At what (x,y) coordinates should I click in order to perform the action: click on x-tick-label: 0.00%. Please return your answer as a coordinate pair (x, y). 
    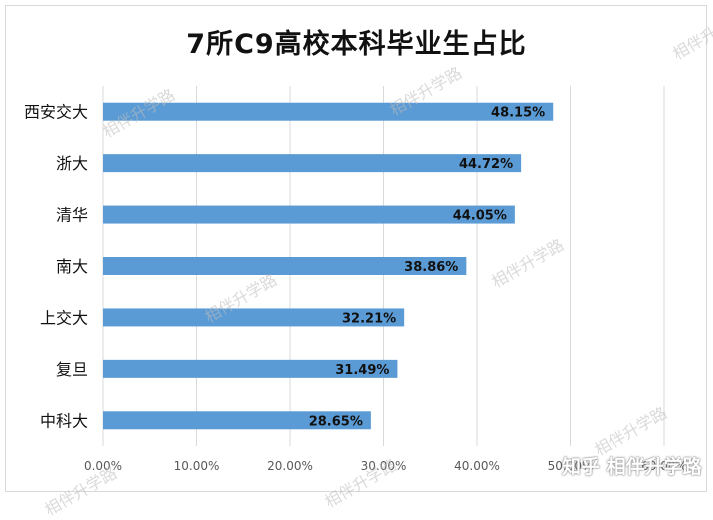
    Looking at the image, I should click on (103, 466).